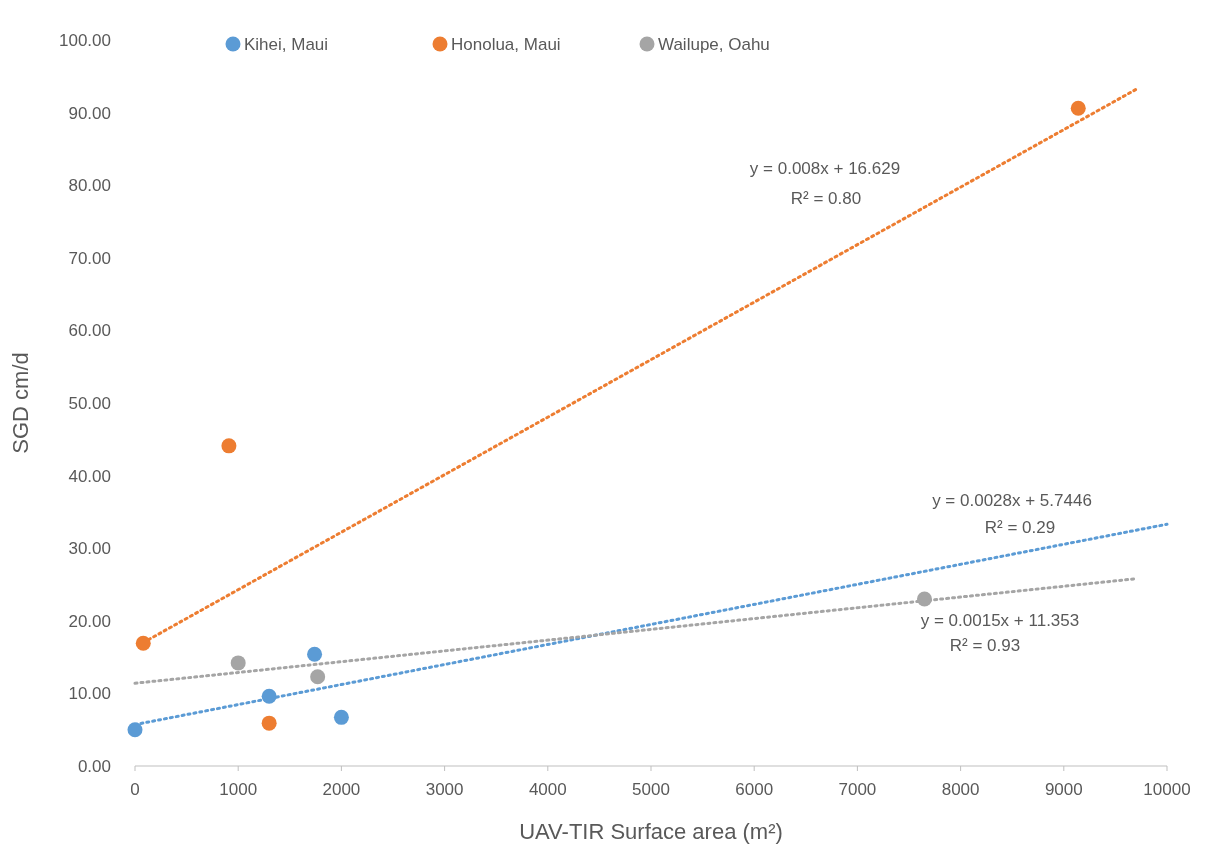 This screenshot has width=1207, height=866. What do you see at coordinates (506, 44) in the screenshot?
I see `legend-label: Honolua, Maui` at bounding box center [506, 44].